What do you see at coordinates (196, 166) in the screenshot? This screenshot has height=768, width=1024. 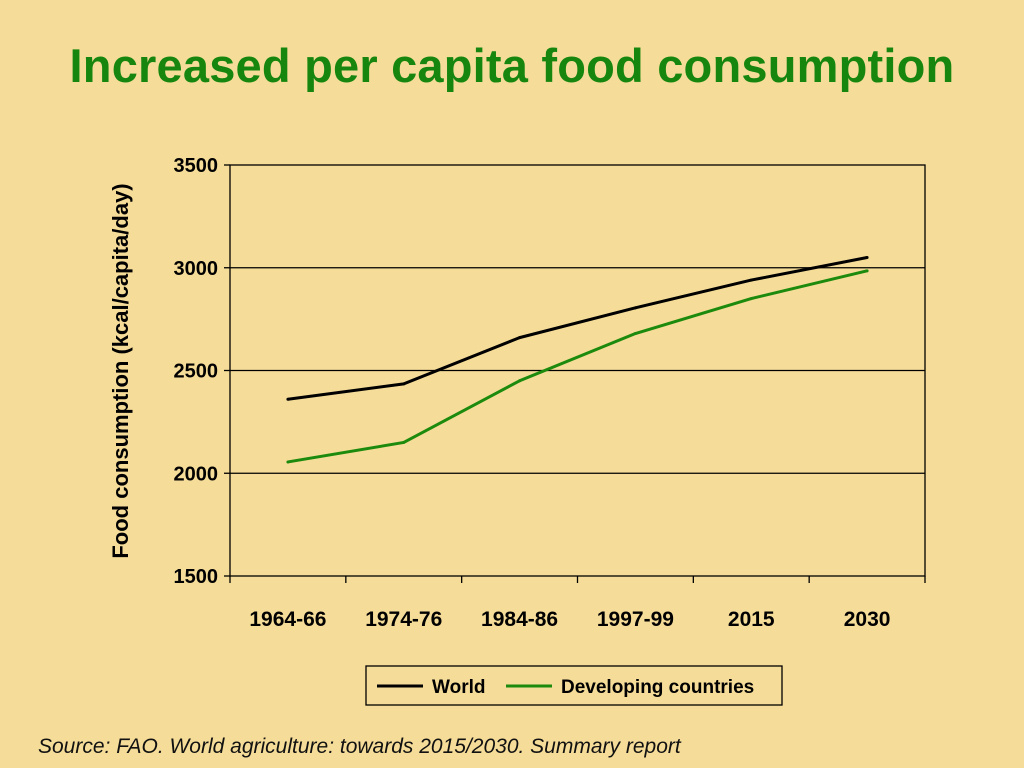 I see `y-tick-label: 3500` at bounding box center [196, 166].